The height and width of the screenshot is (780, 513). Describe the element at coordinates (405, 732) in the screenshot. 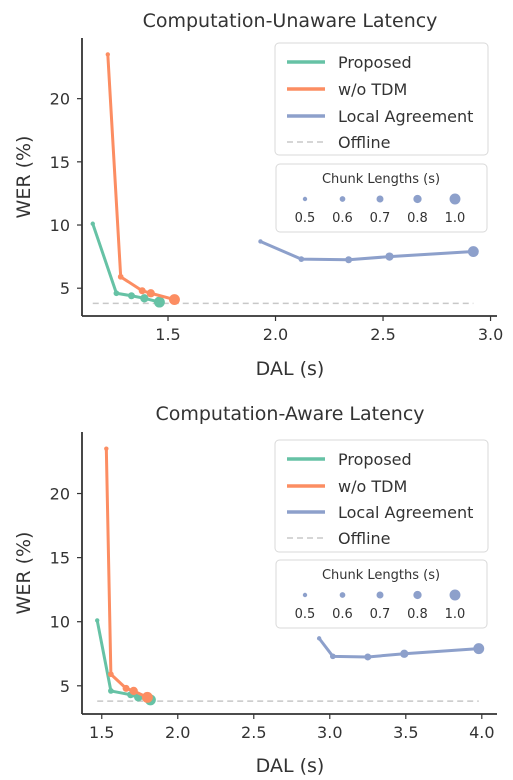

I see `x-tick-label: 3.5` at that location.